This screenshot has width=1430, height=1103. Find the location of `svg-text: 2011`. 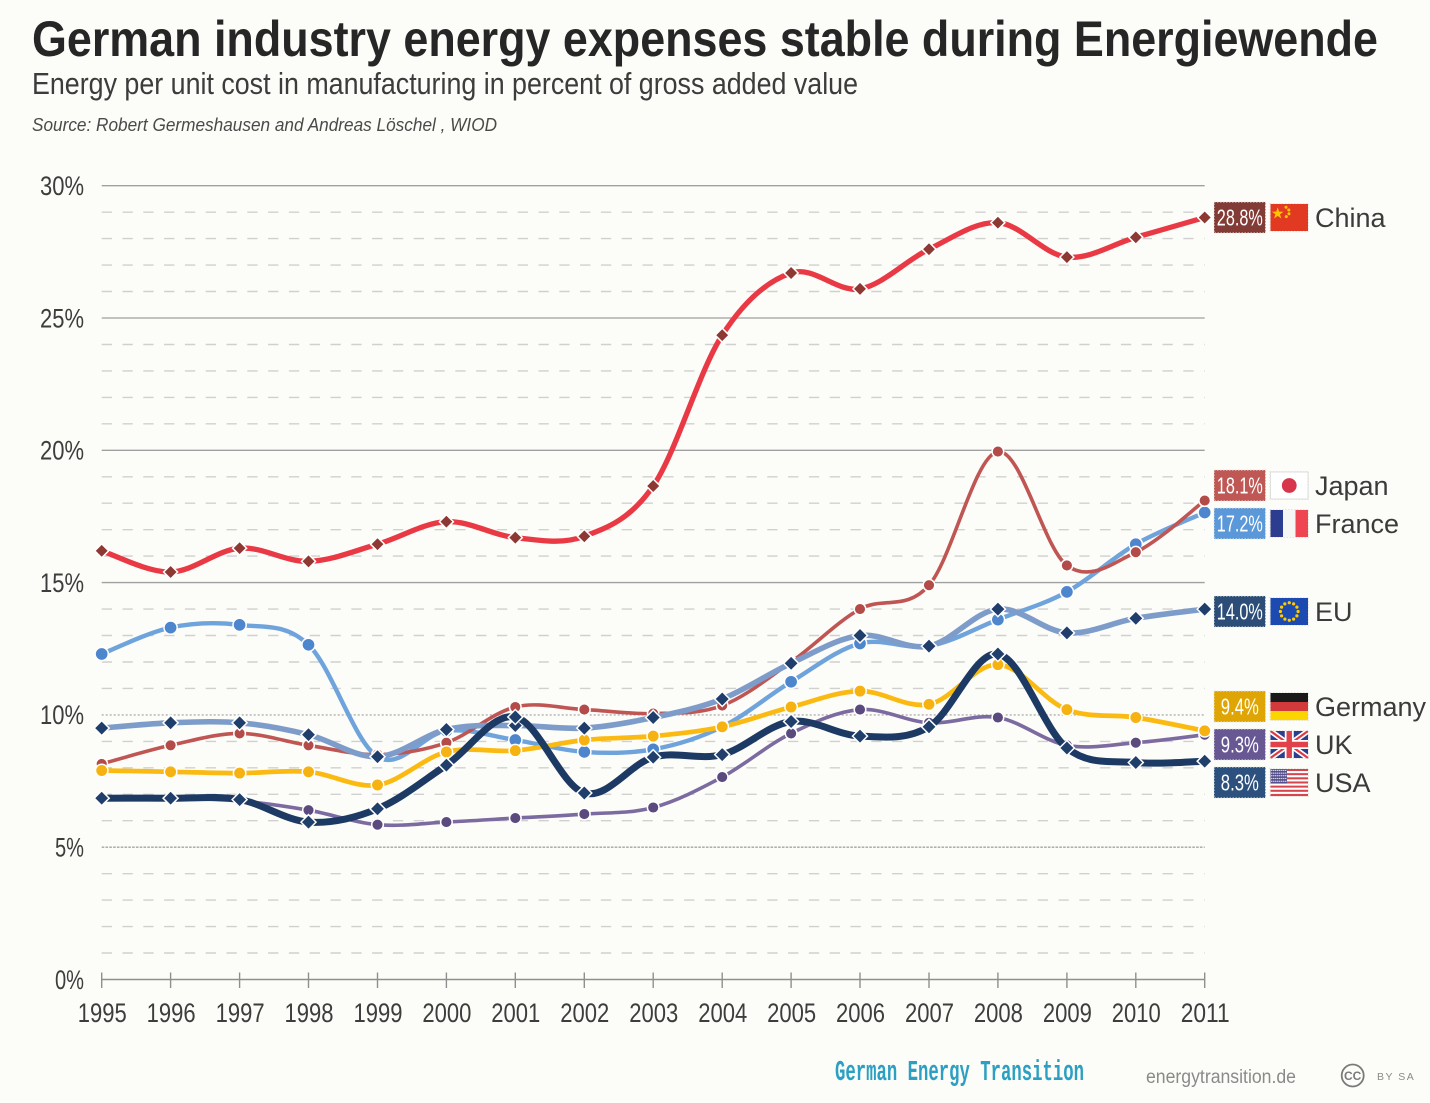

svg-text: 2011 is located at coordinates (1205, 1013).